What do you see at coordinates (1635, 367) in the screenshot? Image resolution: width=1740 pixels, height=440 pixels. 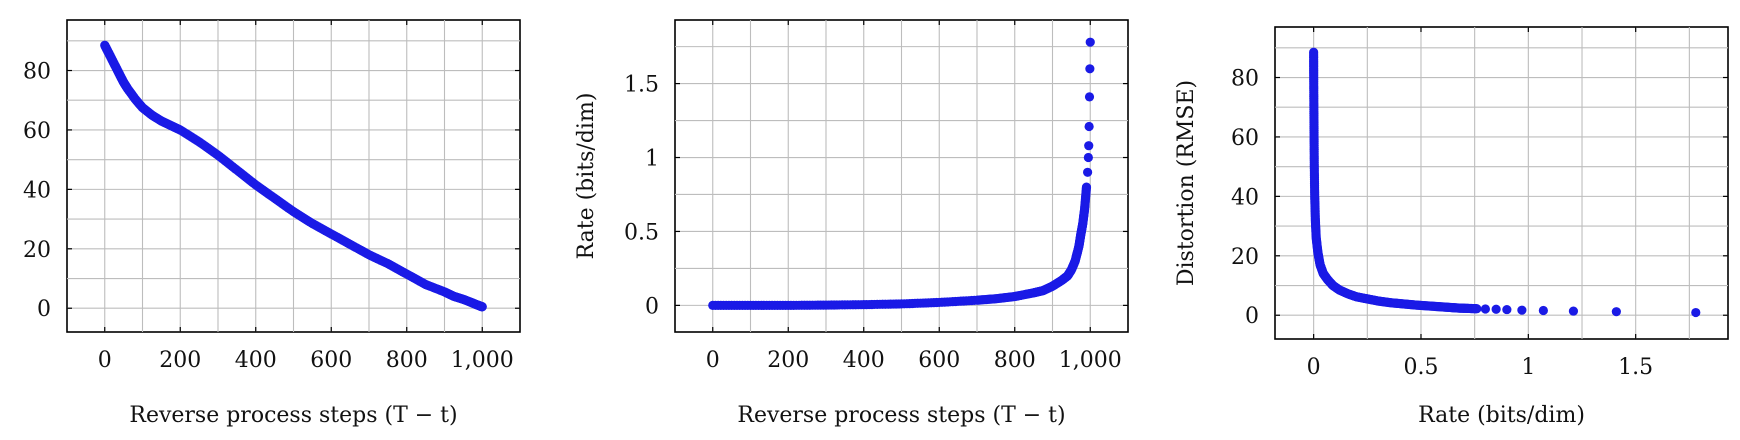 I see `x-tick-label: 1.5` at bounding box center [1635, 367].